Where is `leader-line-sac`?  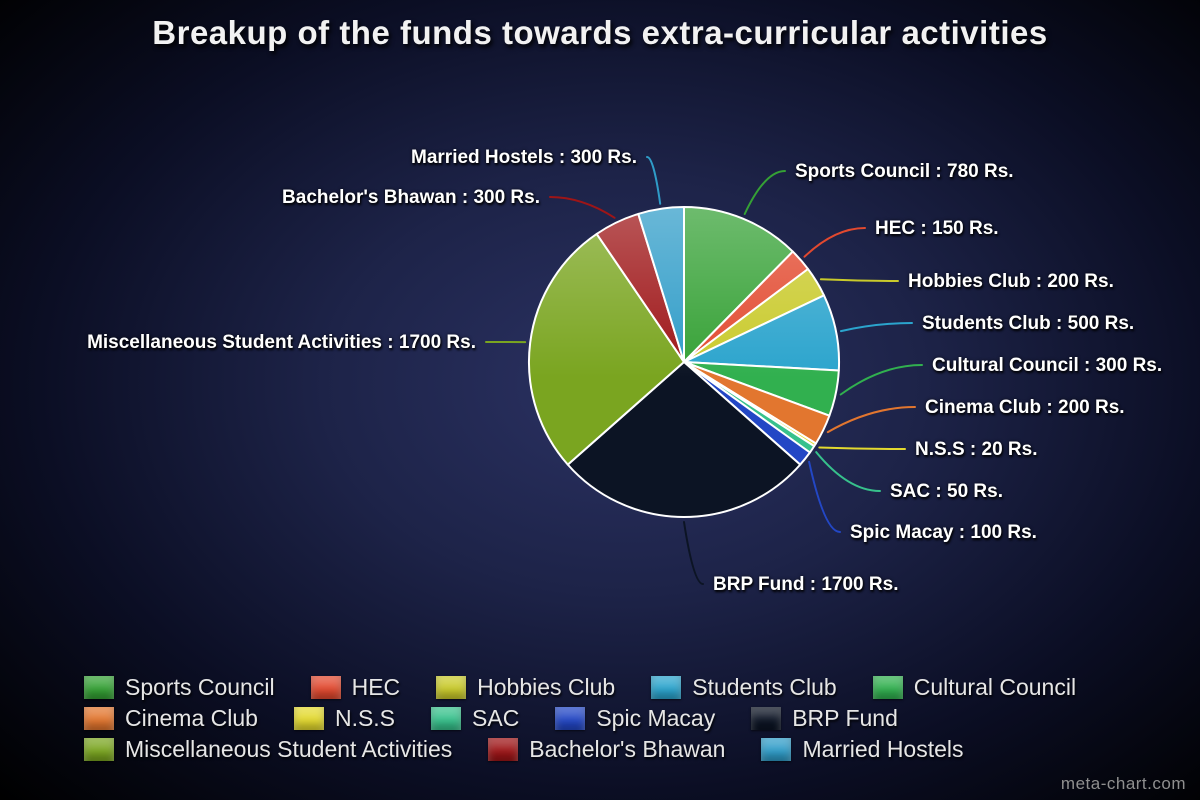
leader-line-sac is located at coordinates (848, 471).